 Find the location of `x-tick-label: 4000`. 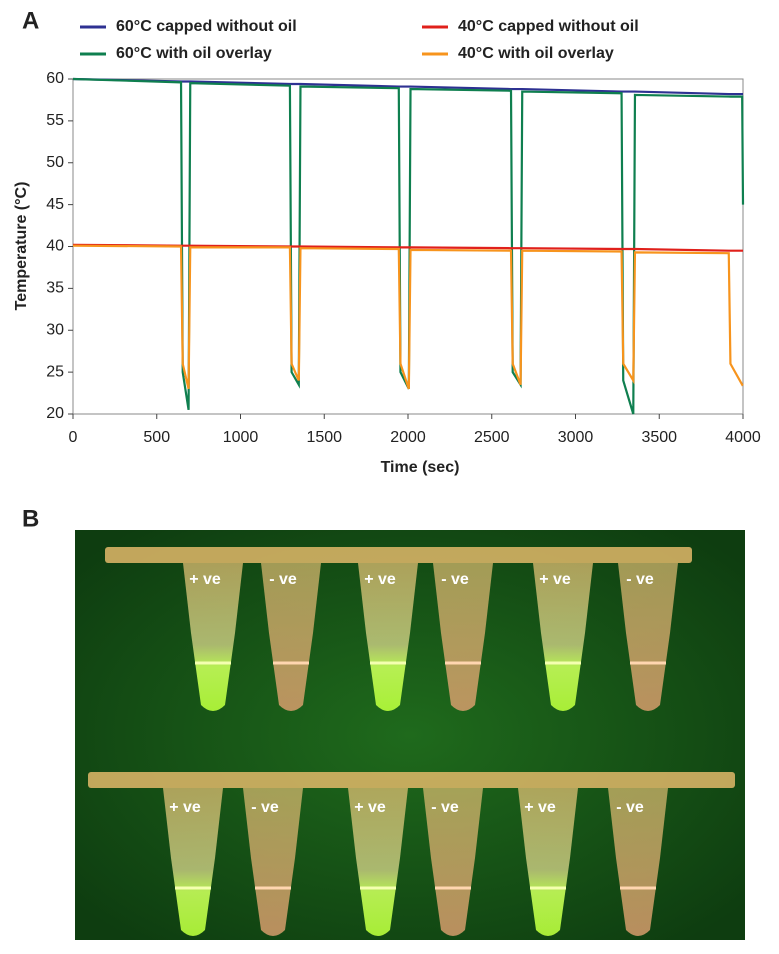

x-tick-label: 4000 is located at coordinates (743, 437).